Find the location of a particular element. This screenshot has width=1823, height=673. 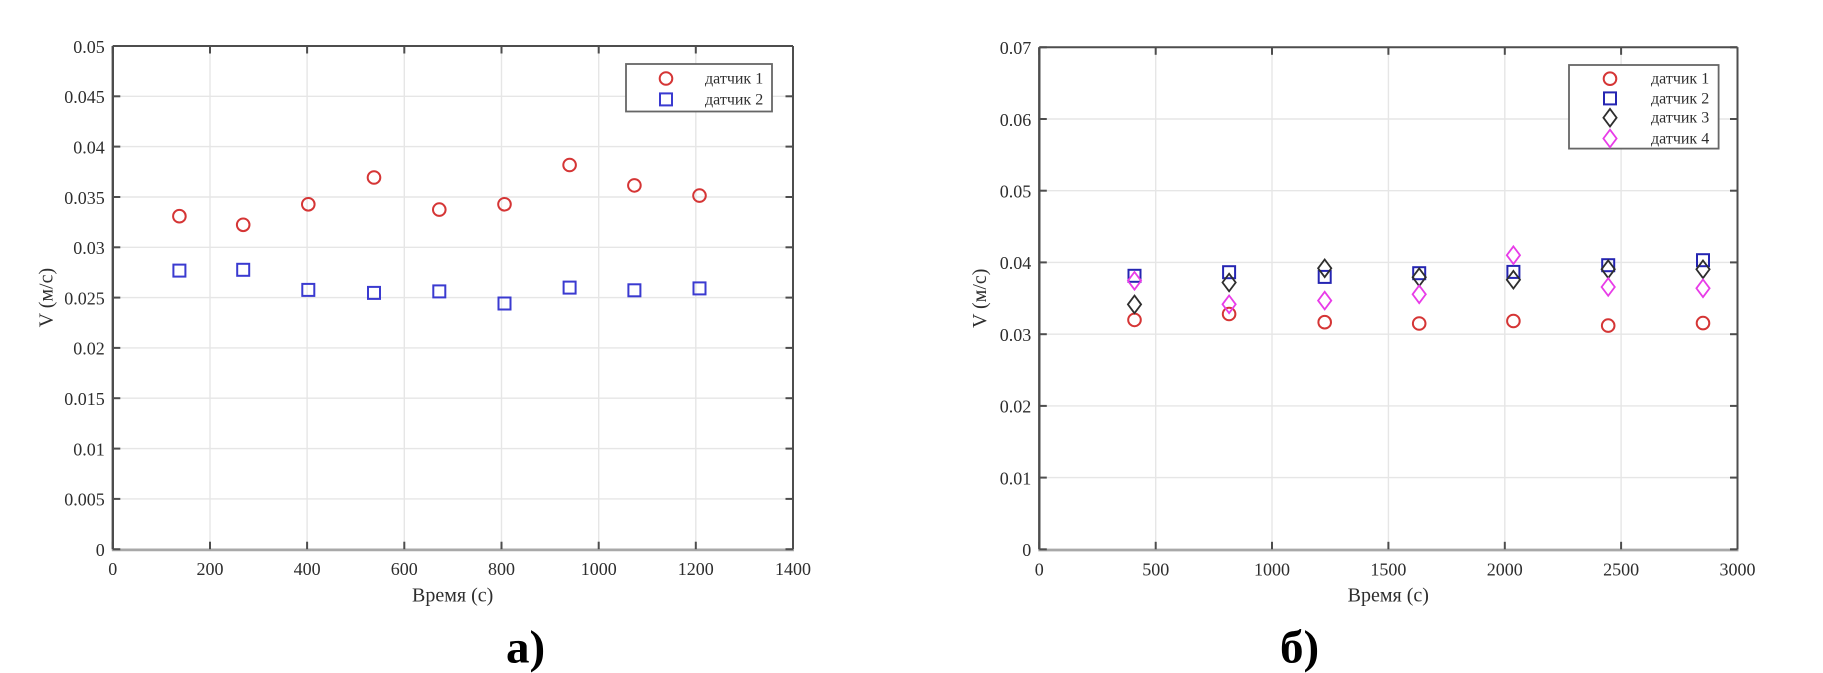

svg-text: 0.035 is located at coordinates (84, 198).